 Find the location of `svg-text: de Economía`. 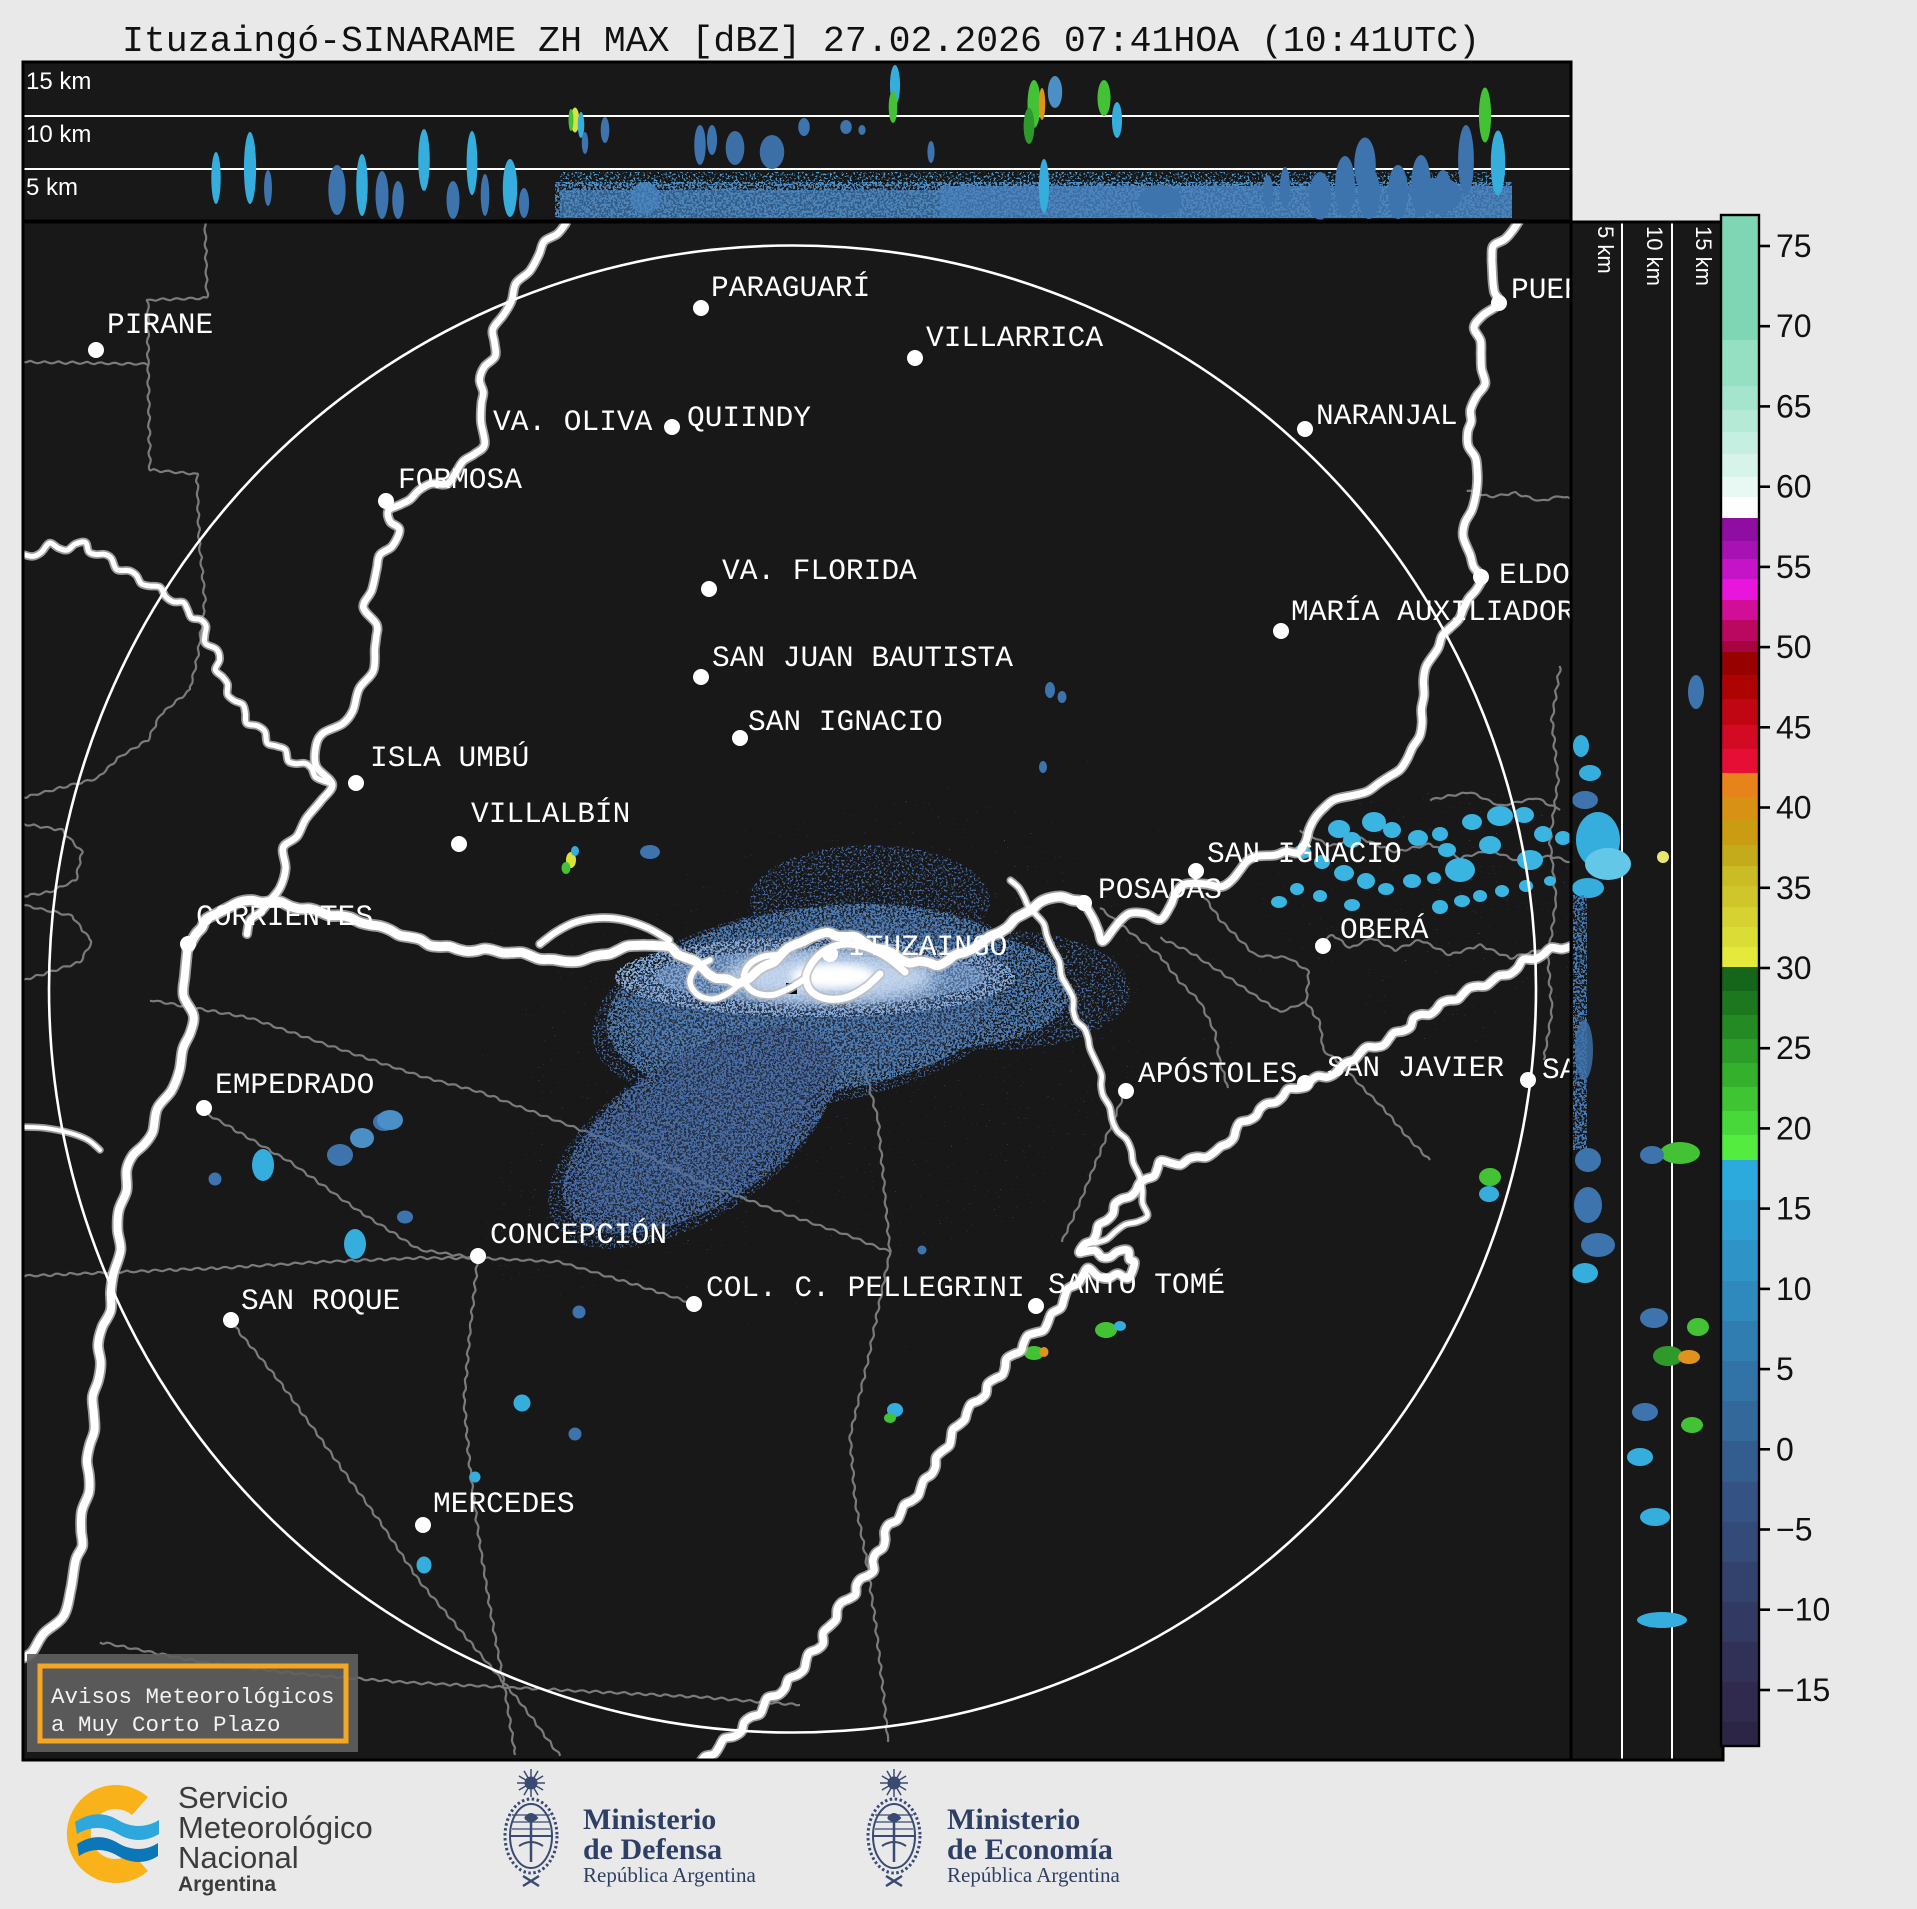

svg-text: de Economía is located at coordinates (1030, 1849).